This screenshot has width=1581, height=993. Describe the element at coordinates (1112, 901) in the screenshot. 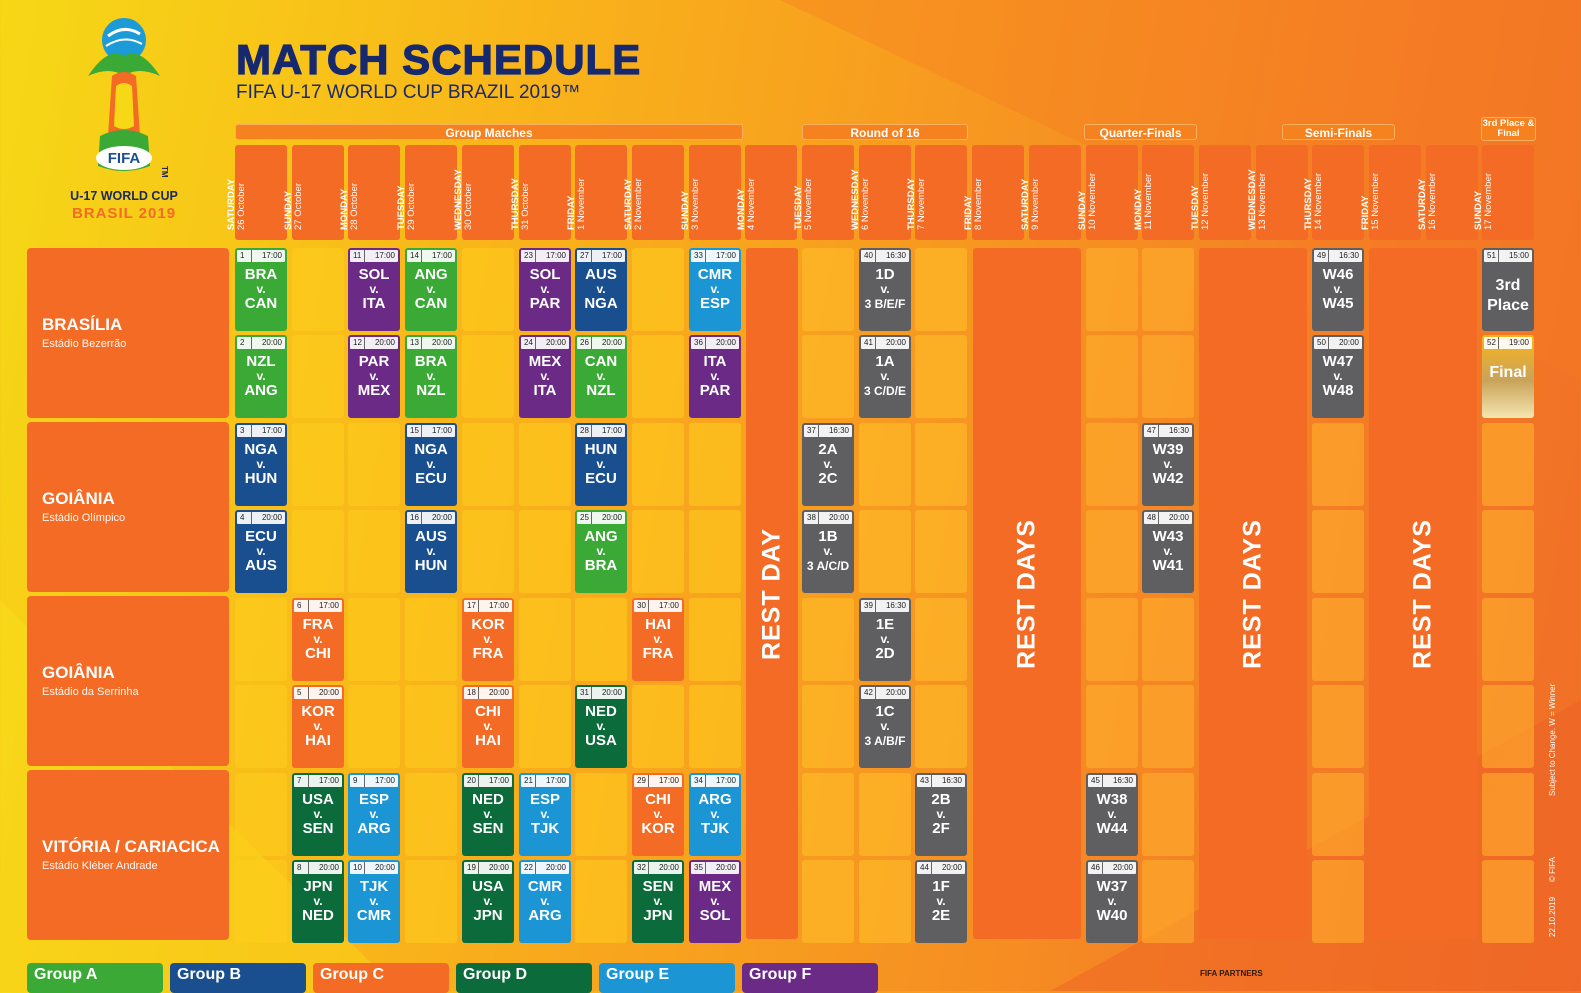

I see `match-card-46: 46 20:00 W37 v. W40` at that location.